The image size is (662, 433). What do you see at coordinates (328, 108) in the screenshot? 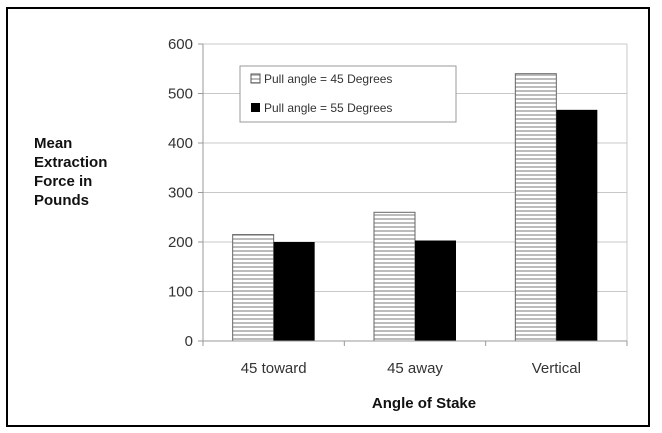
I see `legend-label-55: Pull angle = 55 Degrees` at bounding box center [328, 108].